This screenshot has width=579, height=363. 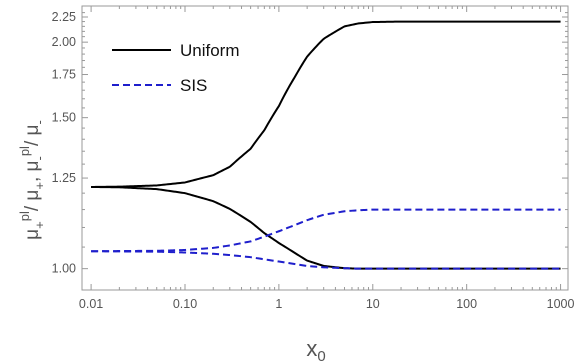 I want to click on y-tick-label: 1.25, so click(x=64, y=178).